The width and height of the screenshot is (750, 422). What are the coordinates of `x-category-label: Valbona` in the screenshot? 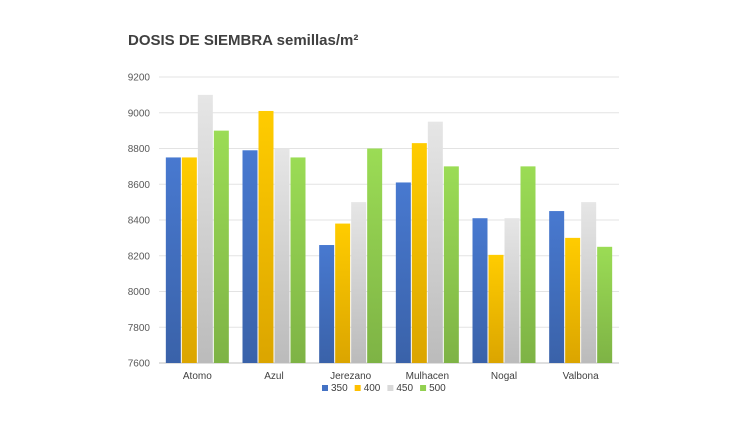 It's located at (581, 376).